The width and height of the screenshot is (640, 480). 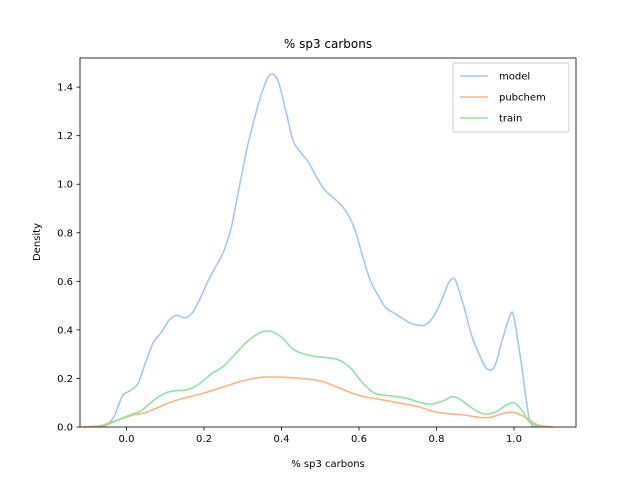 What do you see at coordinates (514, 439) in the screenshot?
I see `x-tick-label: 1.0` at bounding box center [514, 439].